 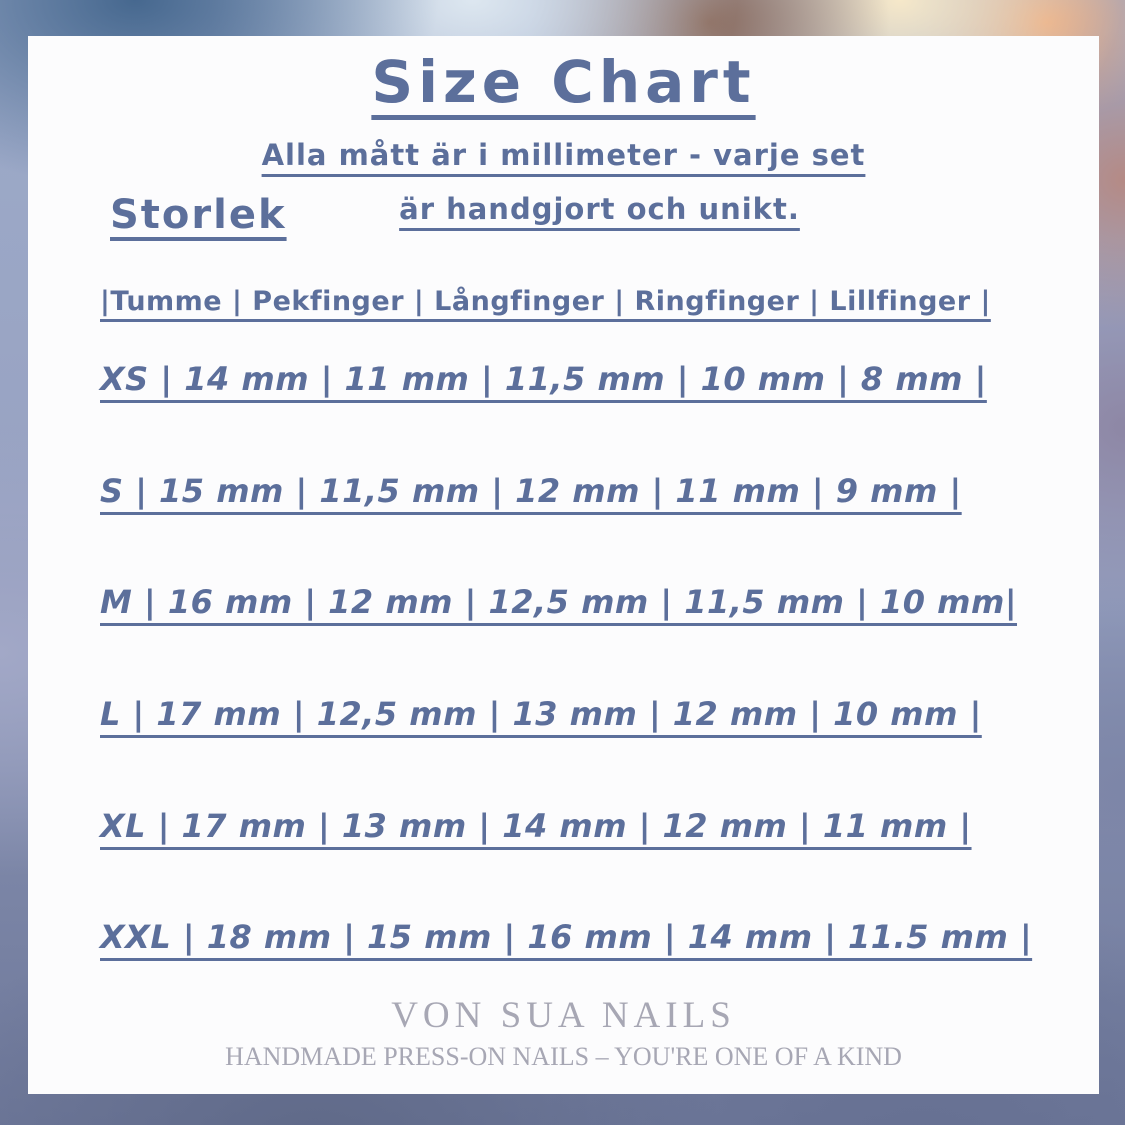 What do you see at coordinates (599, 209) in the screenshot?
I see `subtitle-line-2: är handgjort och unikt.` at bounding box center [599, 209].